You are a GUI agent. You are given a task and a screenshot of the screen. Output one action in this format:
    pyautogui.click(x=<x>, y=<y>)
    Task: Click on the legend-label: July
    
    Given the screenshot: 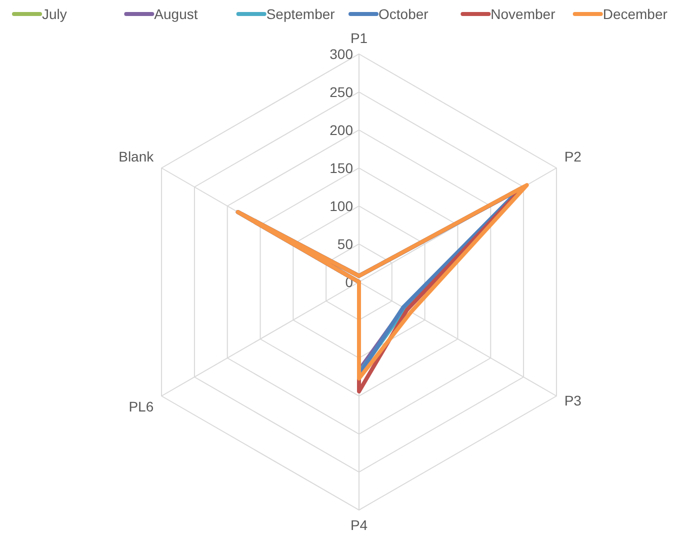 What is the action you would take?
    pyautogui.click(x=54, y=14)
    